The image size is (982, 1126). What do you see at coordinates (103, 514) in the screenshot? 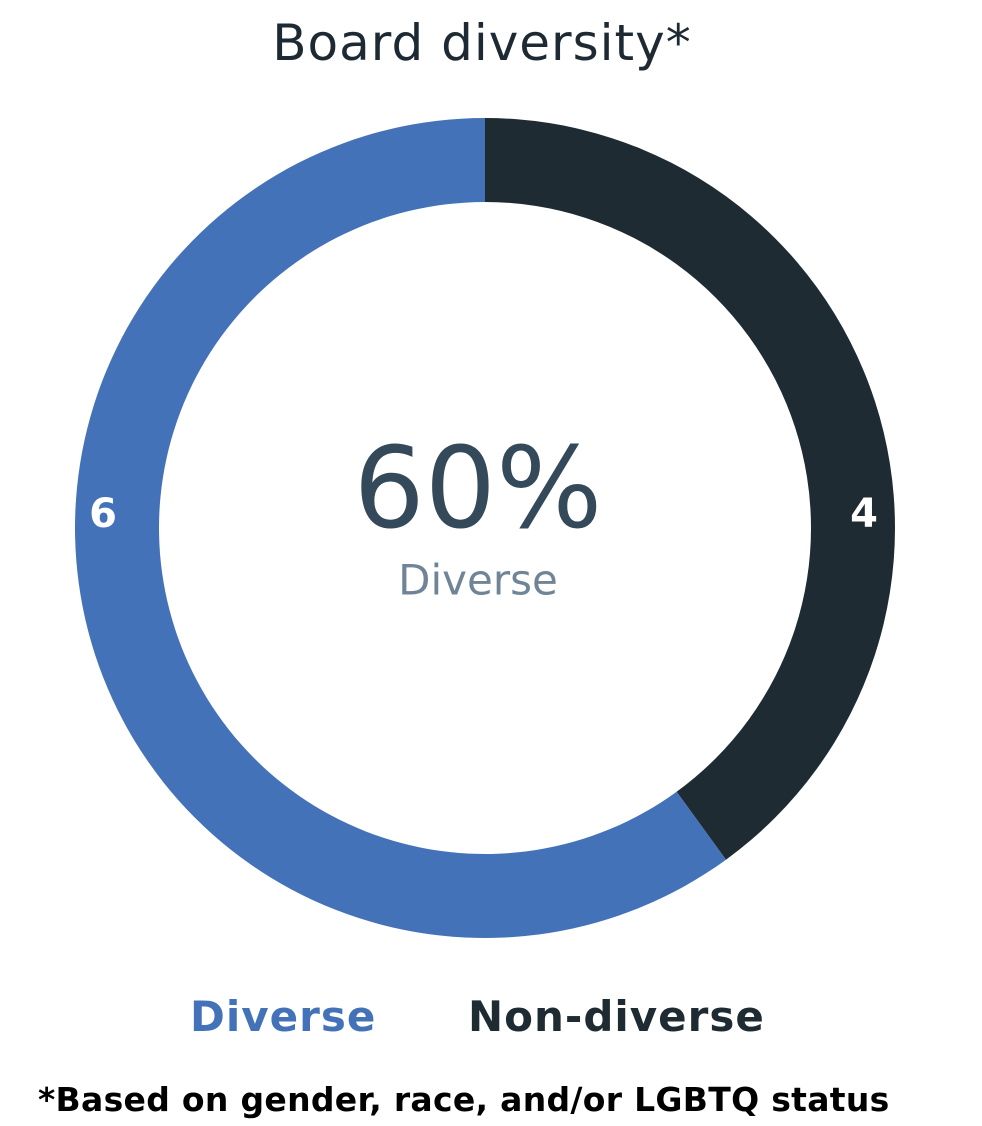
I see `slice-value-label-diverse: 6` at bounding box center [103, 514].